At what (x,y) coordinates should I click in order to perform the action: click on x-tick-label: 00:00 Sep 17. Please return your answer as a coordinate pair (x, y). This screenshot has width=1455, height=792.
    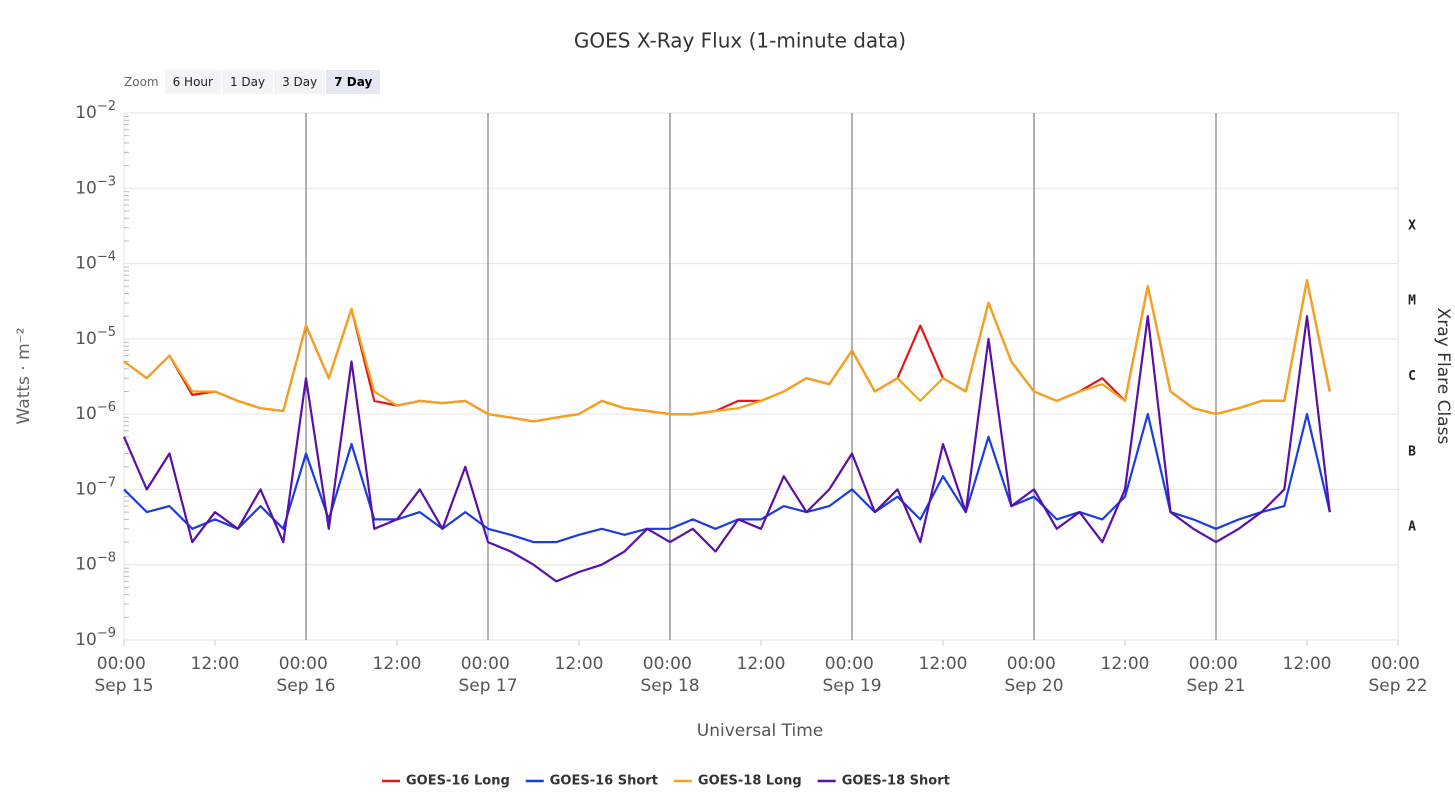
    Looking at the image, I should click on (487, 675).